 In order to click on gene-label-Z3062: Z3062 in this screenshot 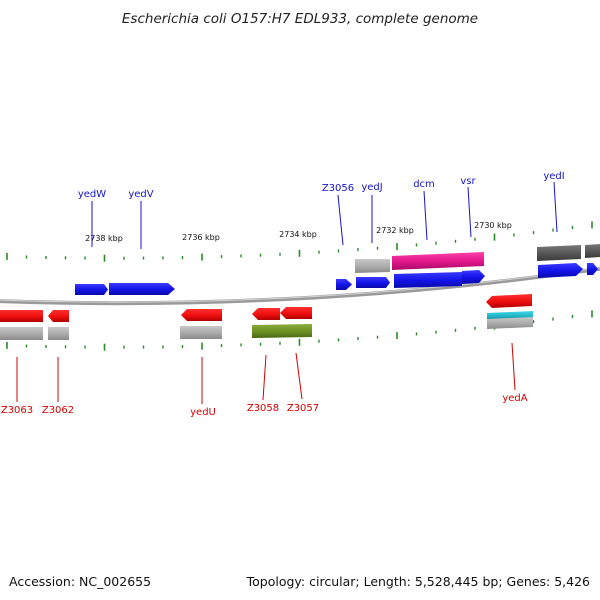, I will do `click(58, 410)`.